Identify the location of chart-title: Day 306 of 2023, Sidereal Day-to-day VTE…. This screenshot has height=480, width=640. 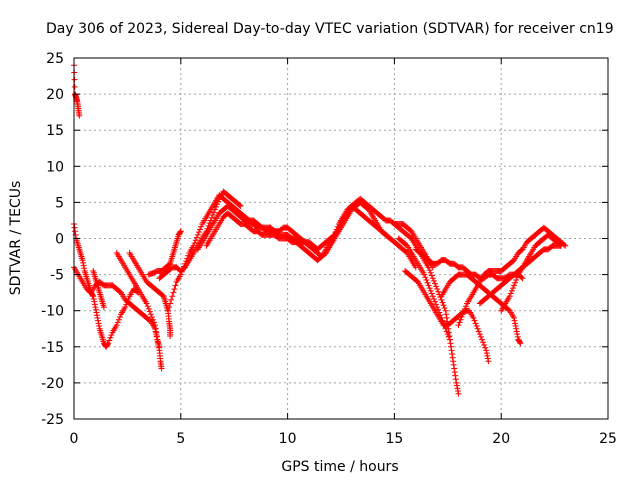
(330, 29).